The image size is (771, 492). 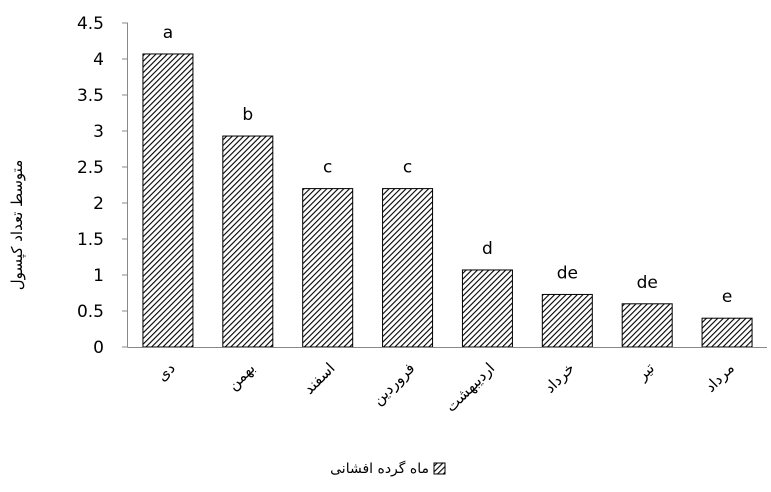 What do you see at coordinates (90, 168) in the screenshot?
I see `y-tick-label: 2.5` at bounding box center [90, 168].